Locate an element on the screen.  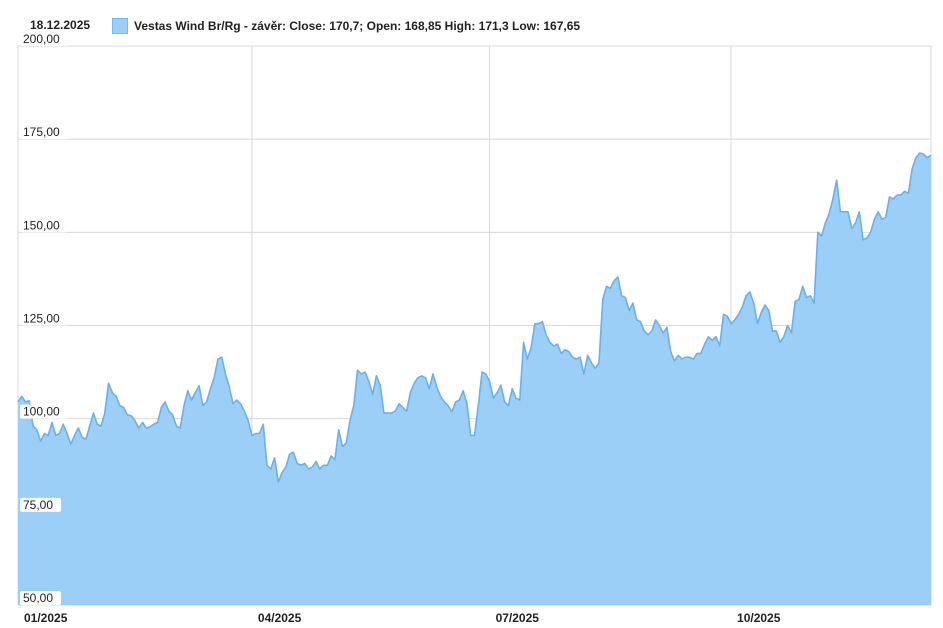
y-tick-label: 50,00 is located at coordinates (38, 598).